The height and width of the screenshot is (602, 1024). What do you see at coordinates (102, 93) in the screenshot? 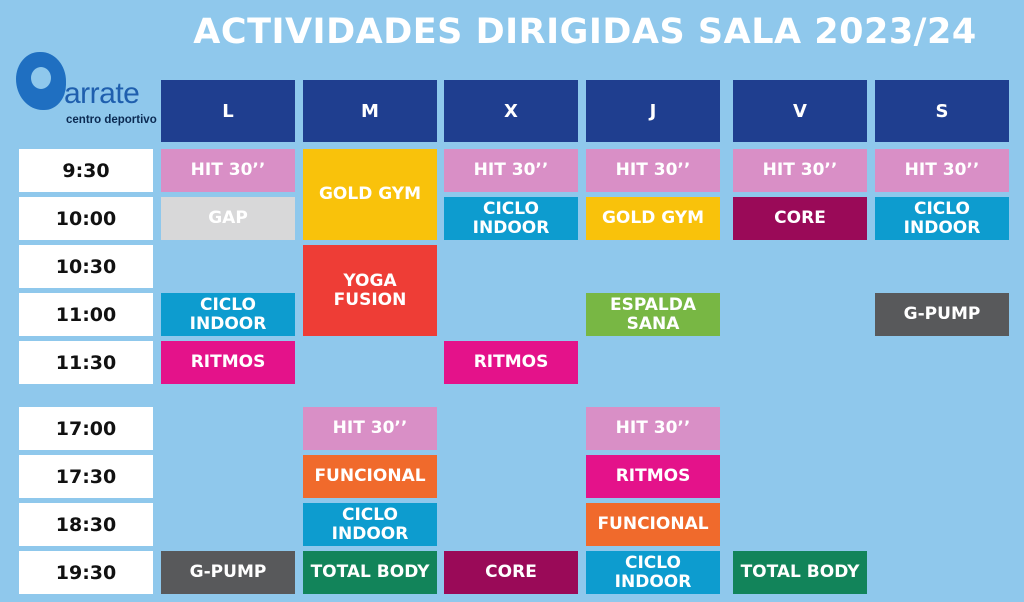
I see `logo-name: arrate` at bounding box center [102, 93].